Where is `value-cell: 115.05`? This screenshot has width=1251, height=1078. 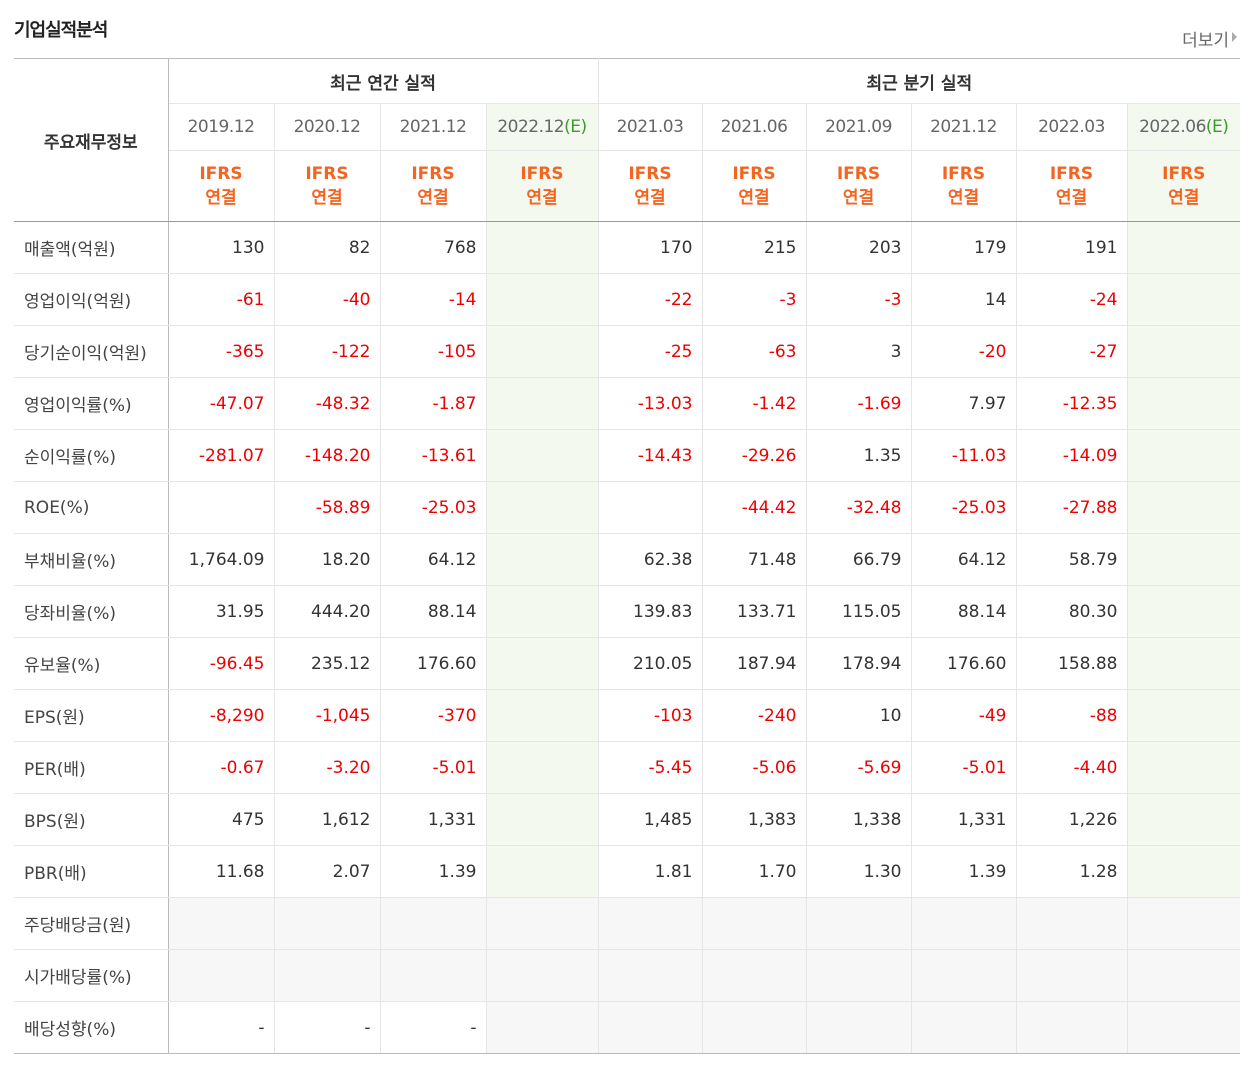
value-cell: 115.05 is located at coordinates (858, 611).